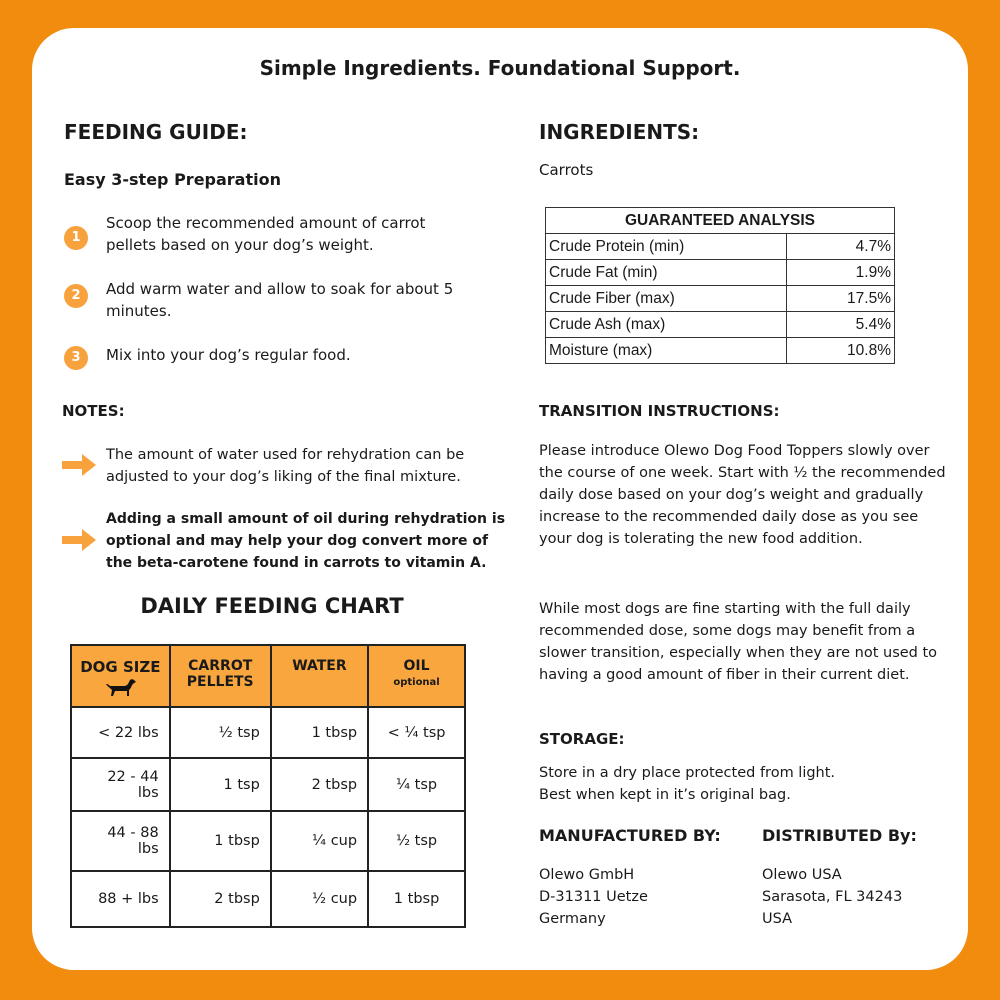 The image size is (1000, 1000). Describe the element at coordinates (840, 272) in the screenshot. I see `nutrient-value: 1.9%` at that location.